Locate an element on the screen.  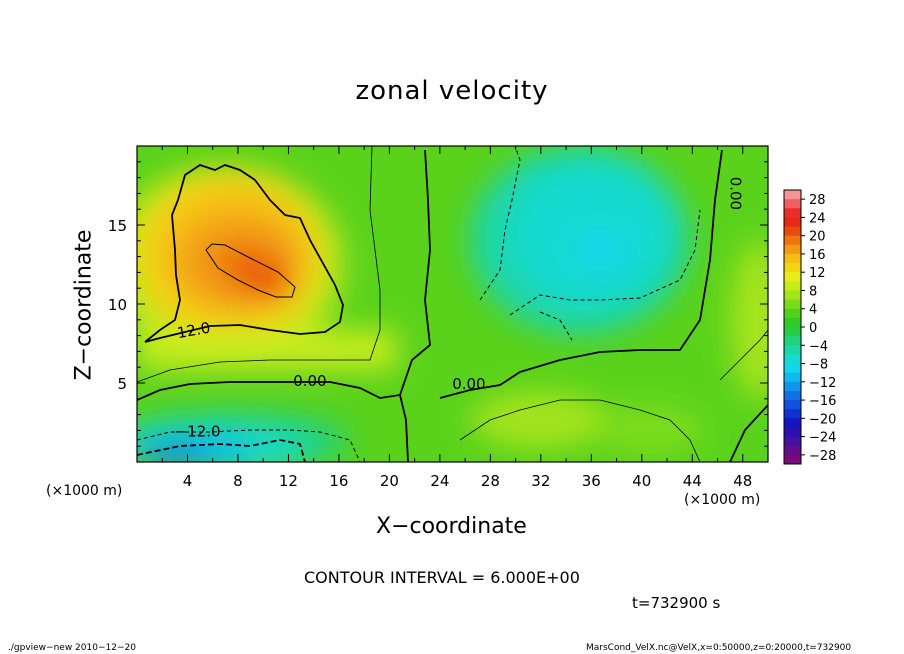
colorbar-label: −16 is located at coordinates (822, 401).